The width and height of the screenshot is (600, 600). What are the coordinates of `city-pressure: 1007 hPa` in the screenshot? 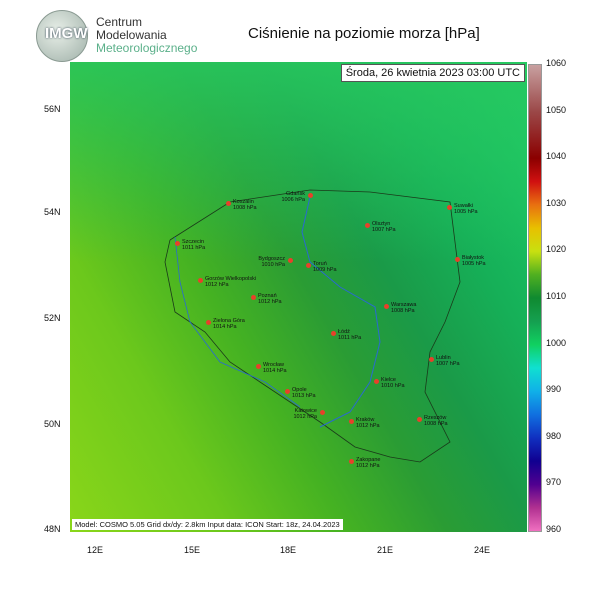 It's located at (448, 364).